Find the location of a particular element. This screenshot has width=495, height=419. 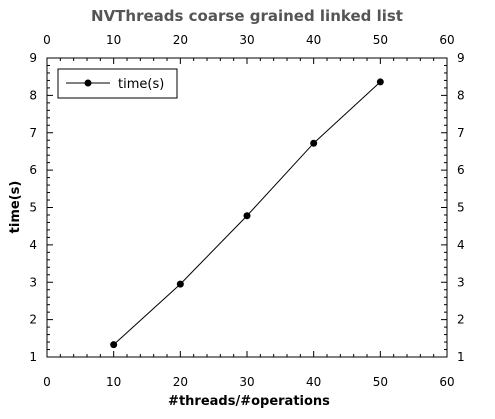

y-tick-label-right: 5 is located at coordinates (461, 208).